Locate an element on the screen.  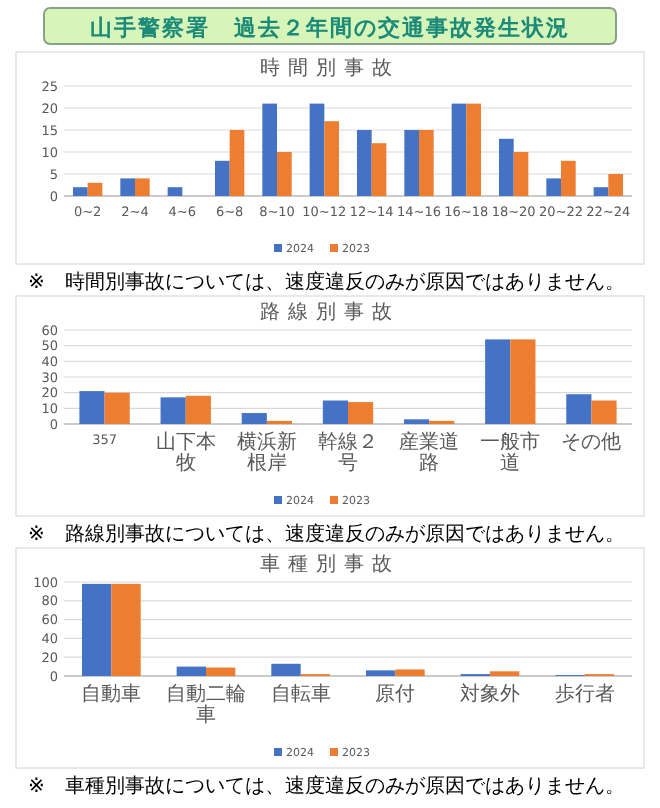
x-tick-label: 自転車 is located at coordinates (300, 694).